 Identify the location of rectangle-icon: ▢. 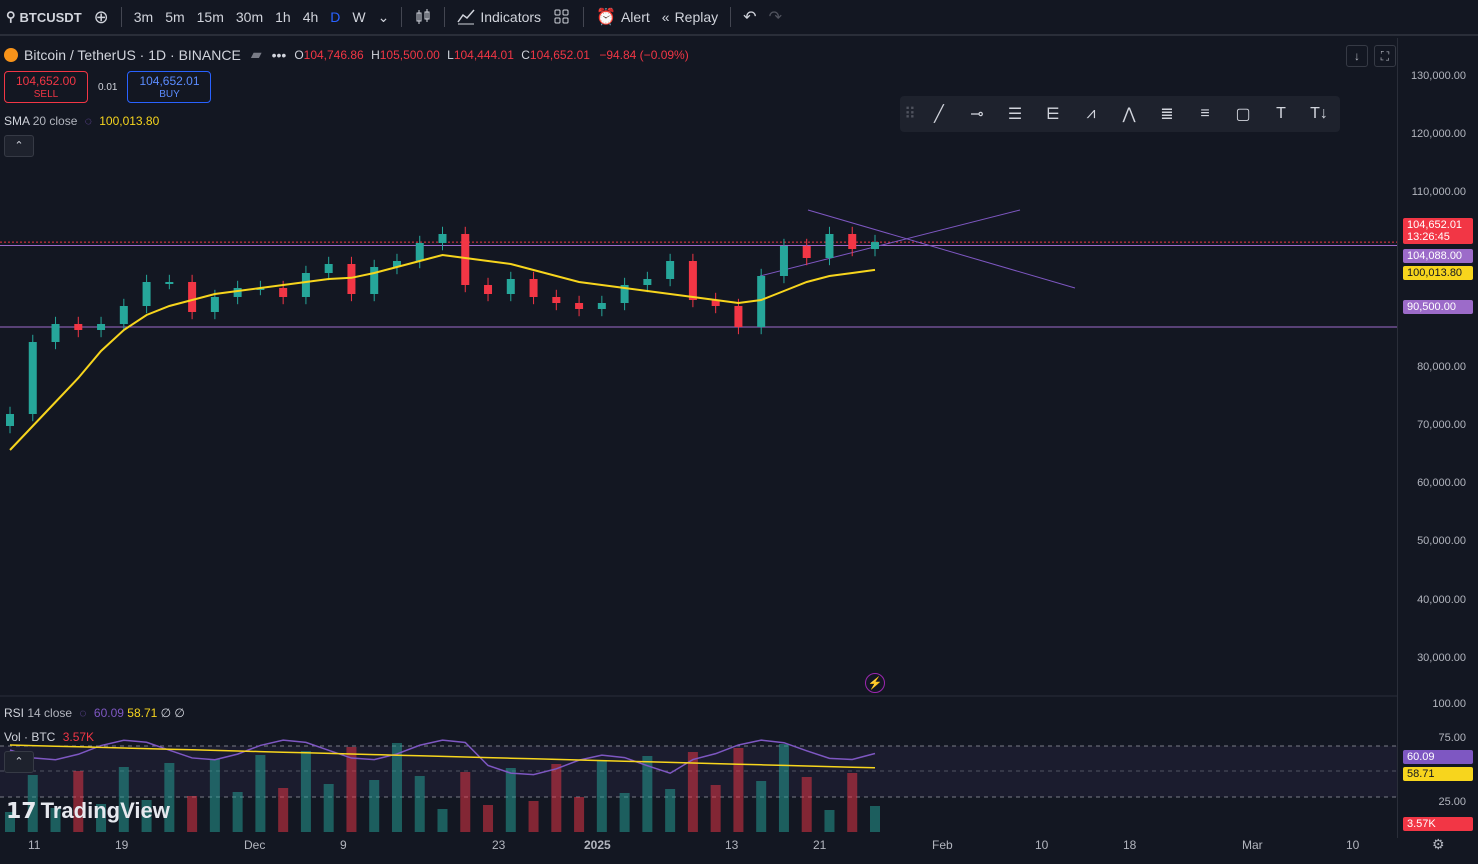
(1243, 114).